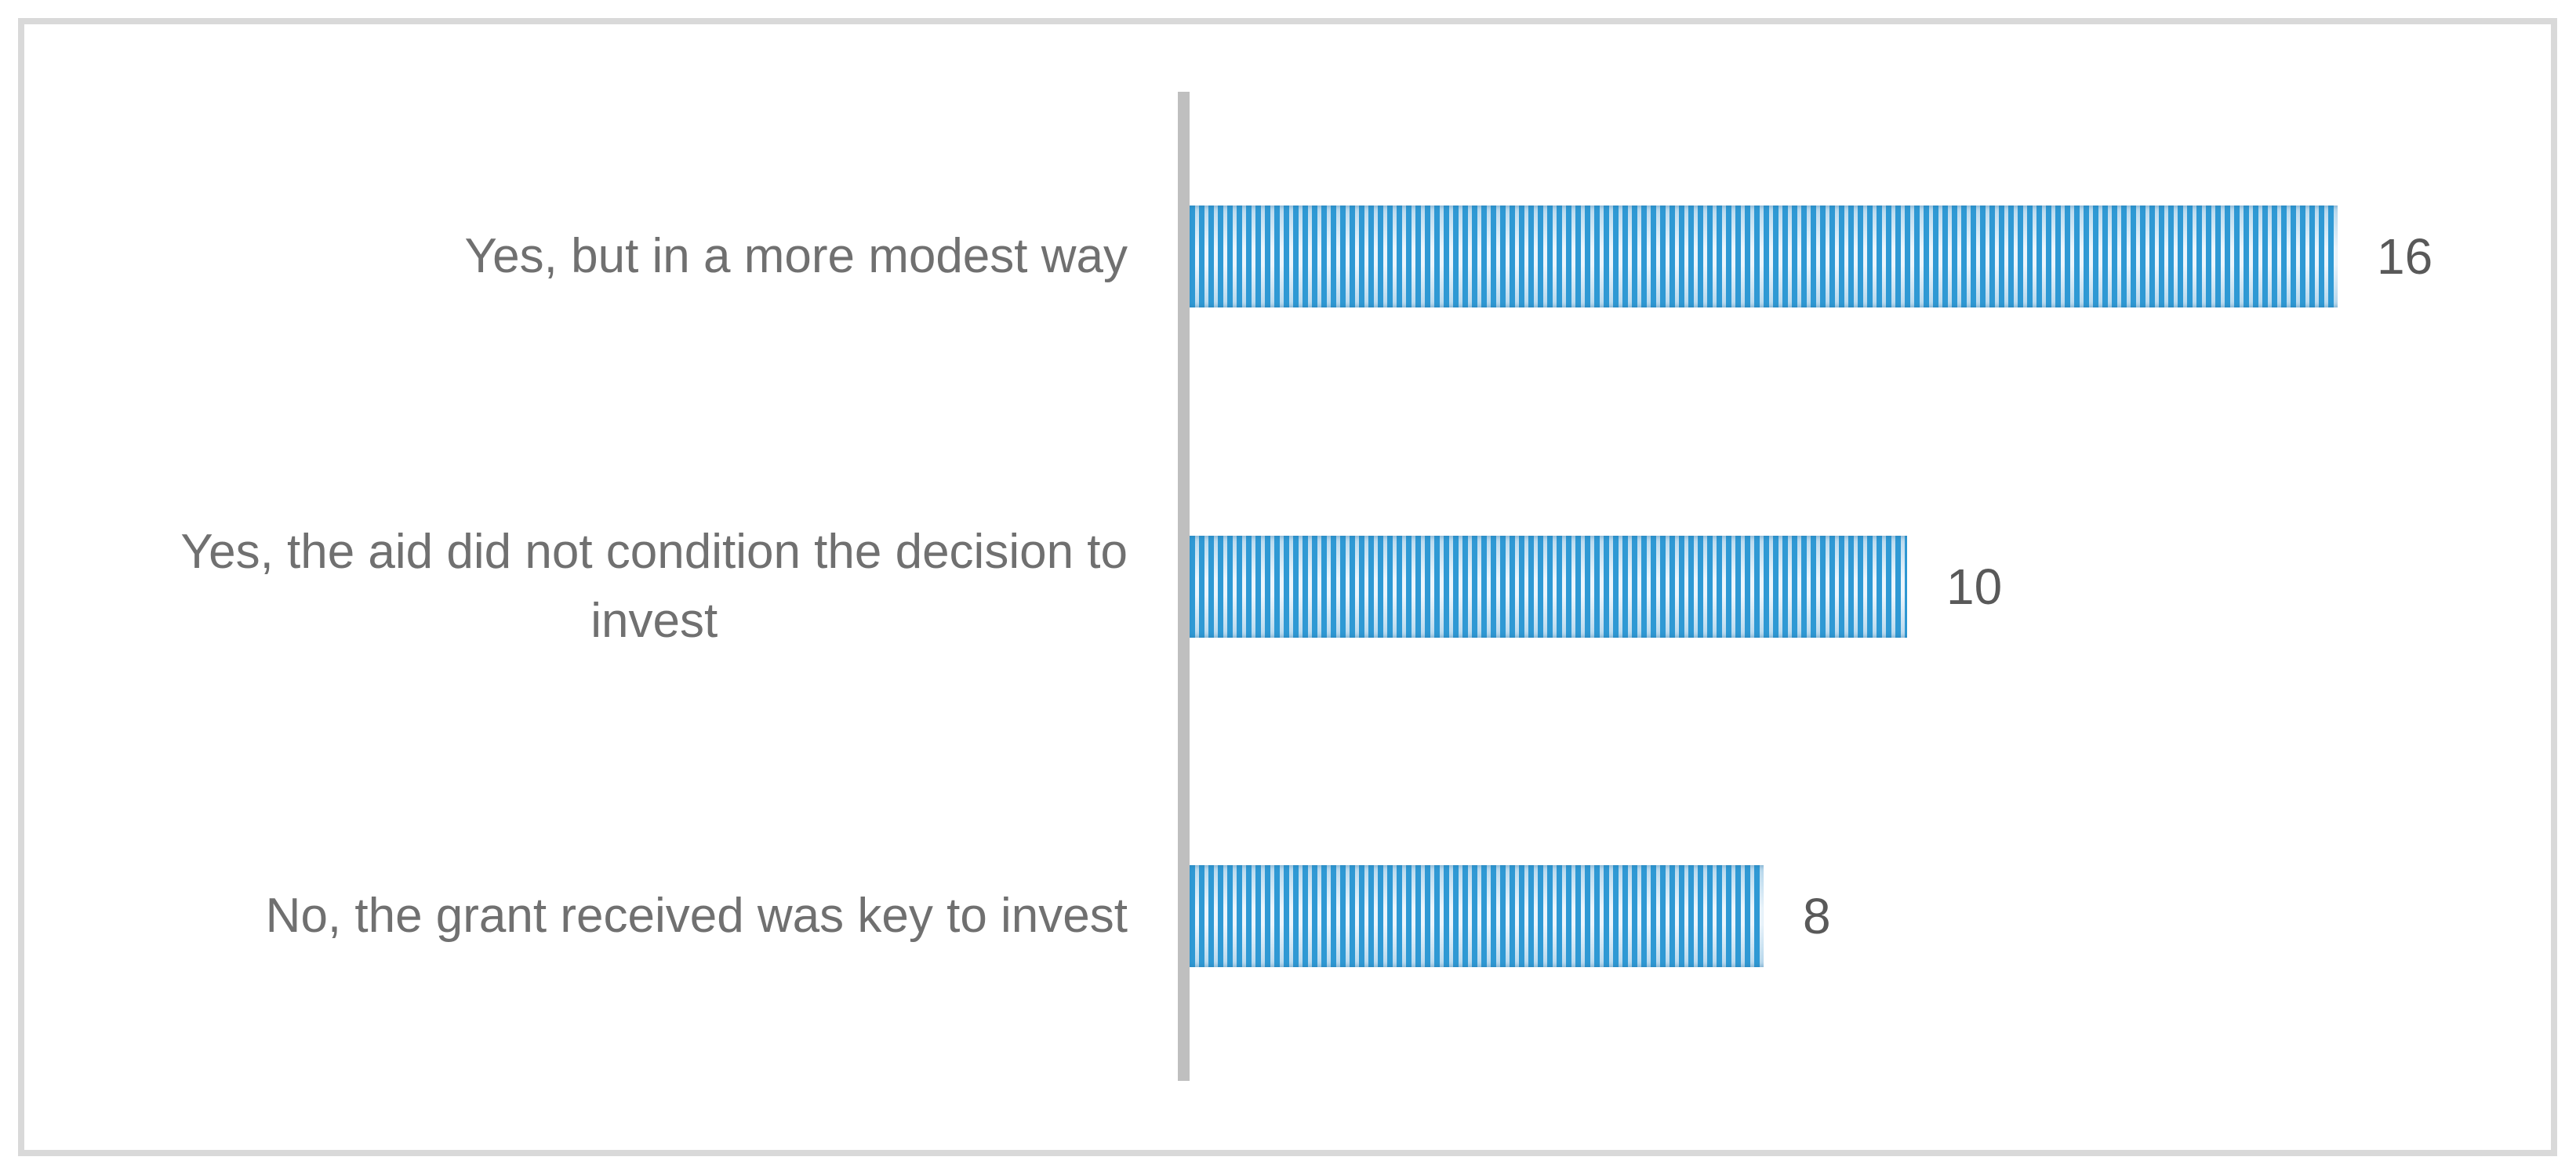 This screenshot has width=2576, height=1175. Describe the element at coordinates (696, 916) in the screenshot. I see `category-label: No, the grant received was key to invest` at that location.